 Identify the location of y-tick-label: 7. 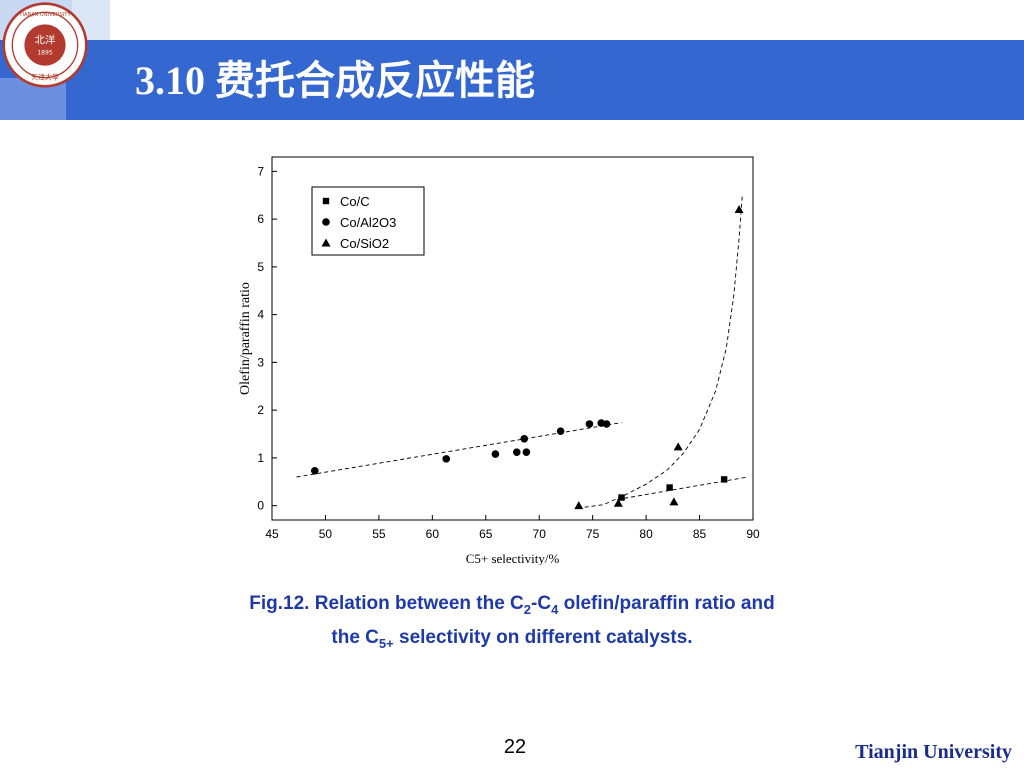
(260, 171).